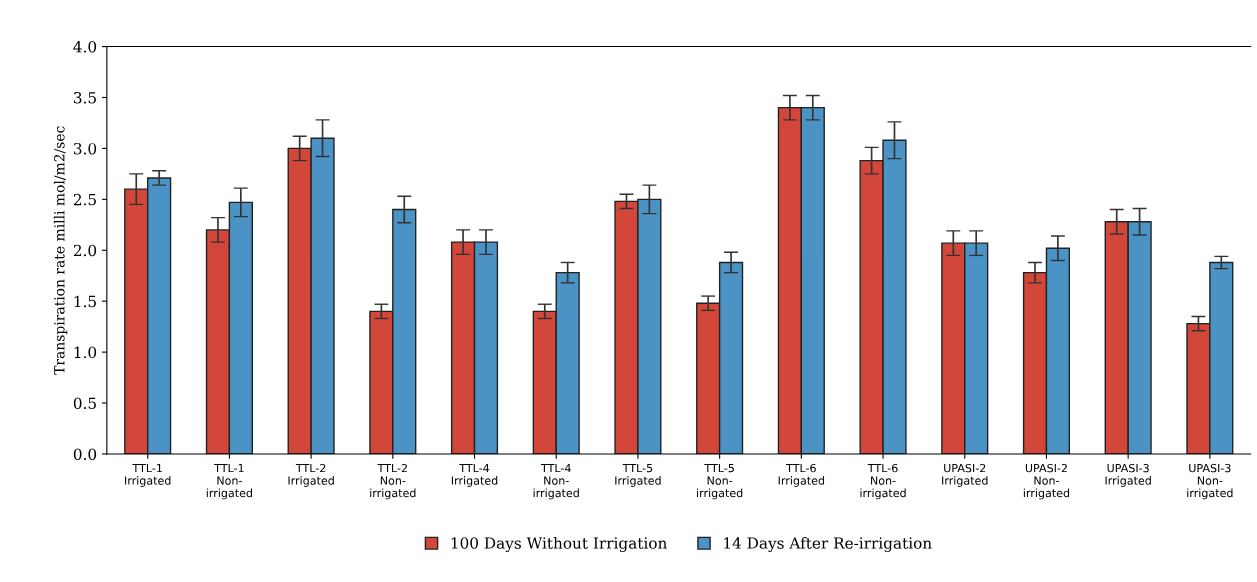  I want to click on x-tick-label: TTL-5 Non- irrigated, so click(720, 482).